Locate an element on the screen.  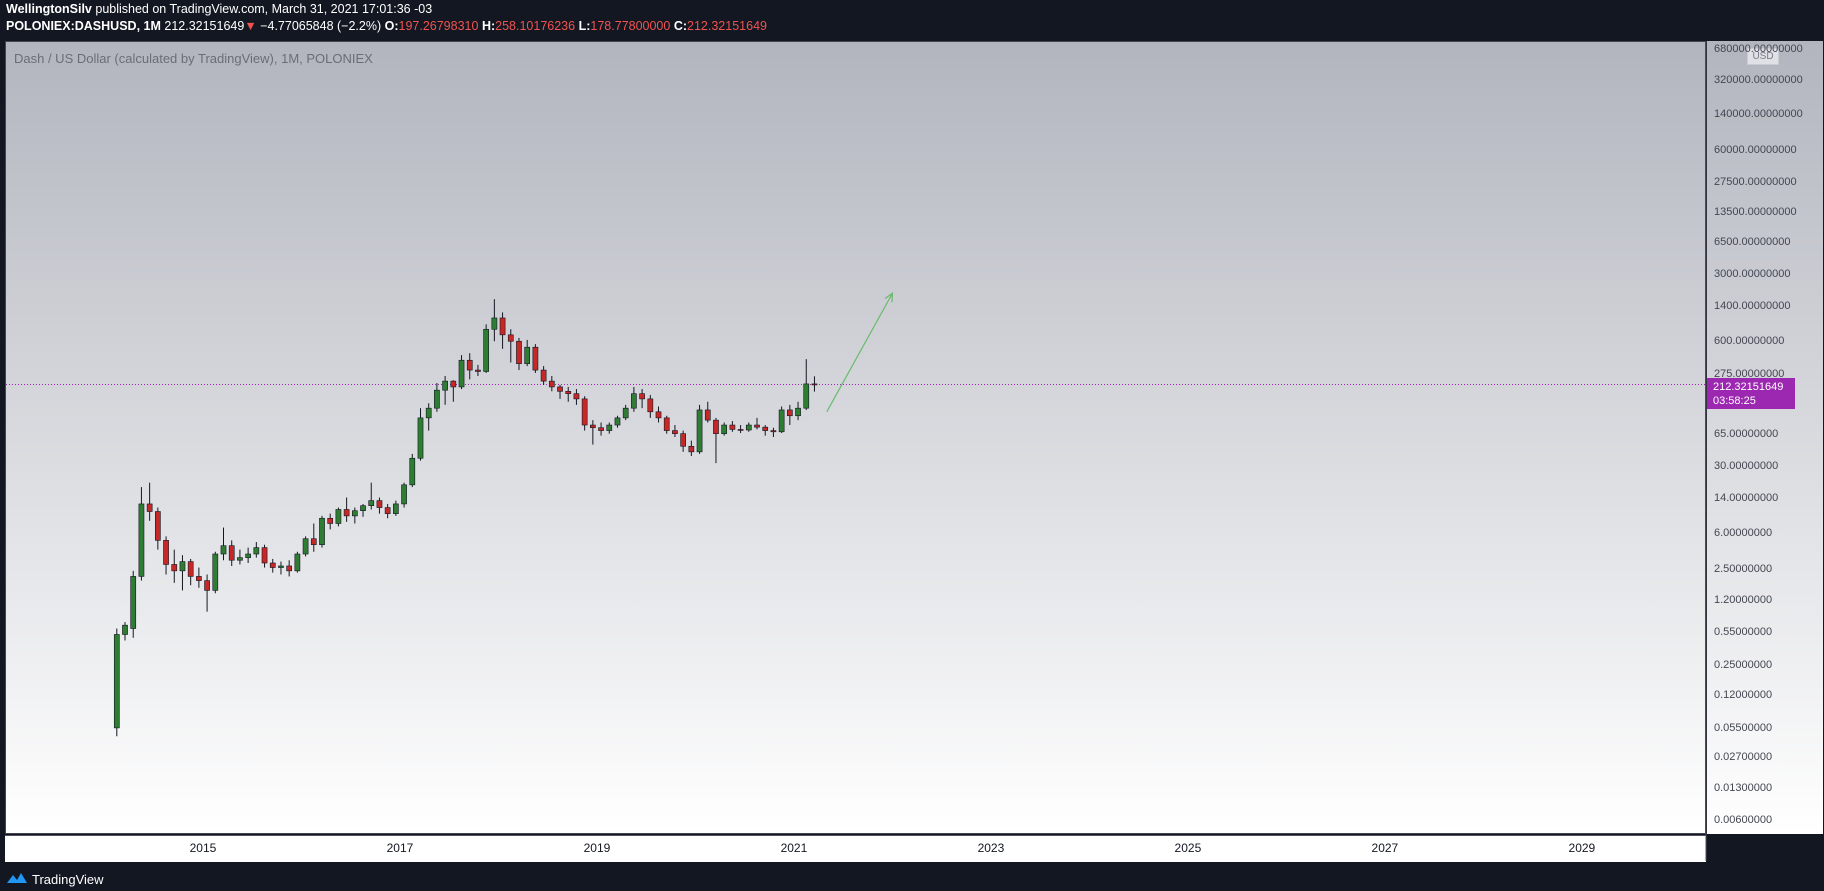
low-label: L: is located at coordinates (584, 26).